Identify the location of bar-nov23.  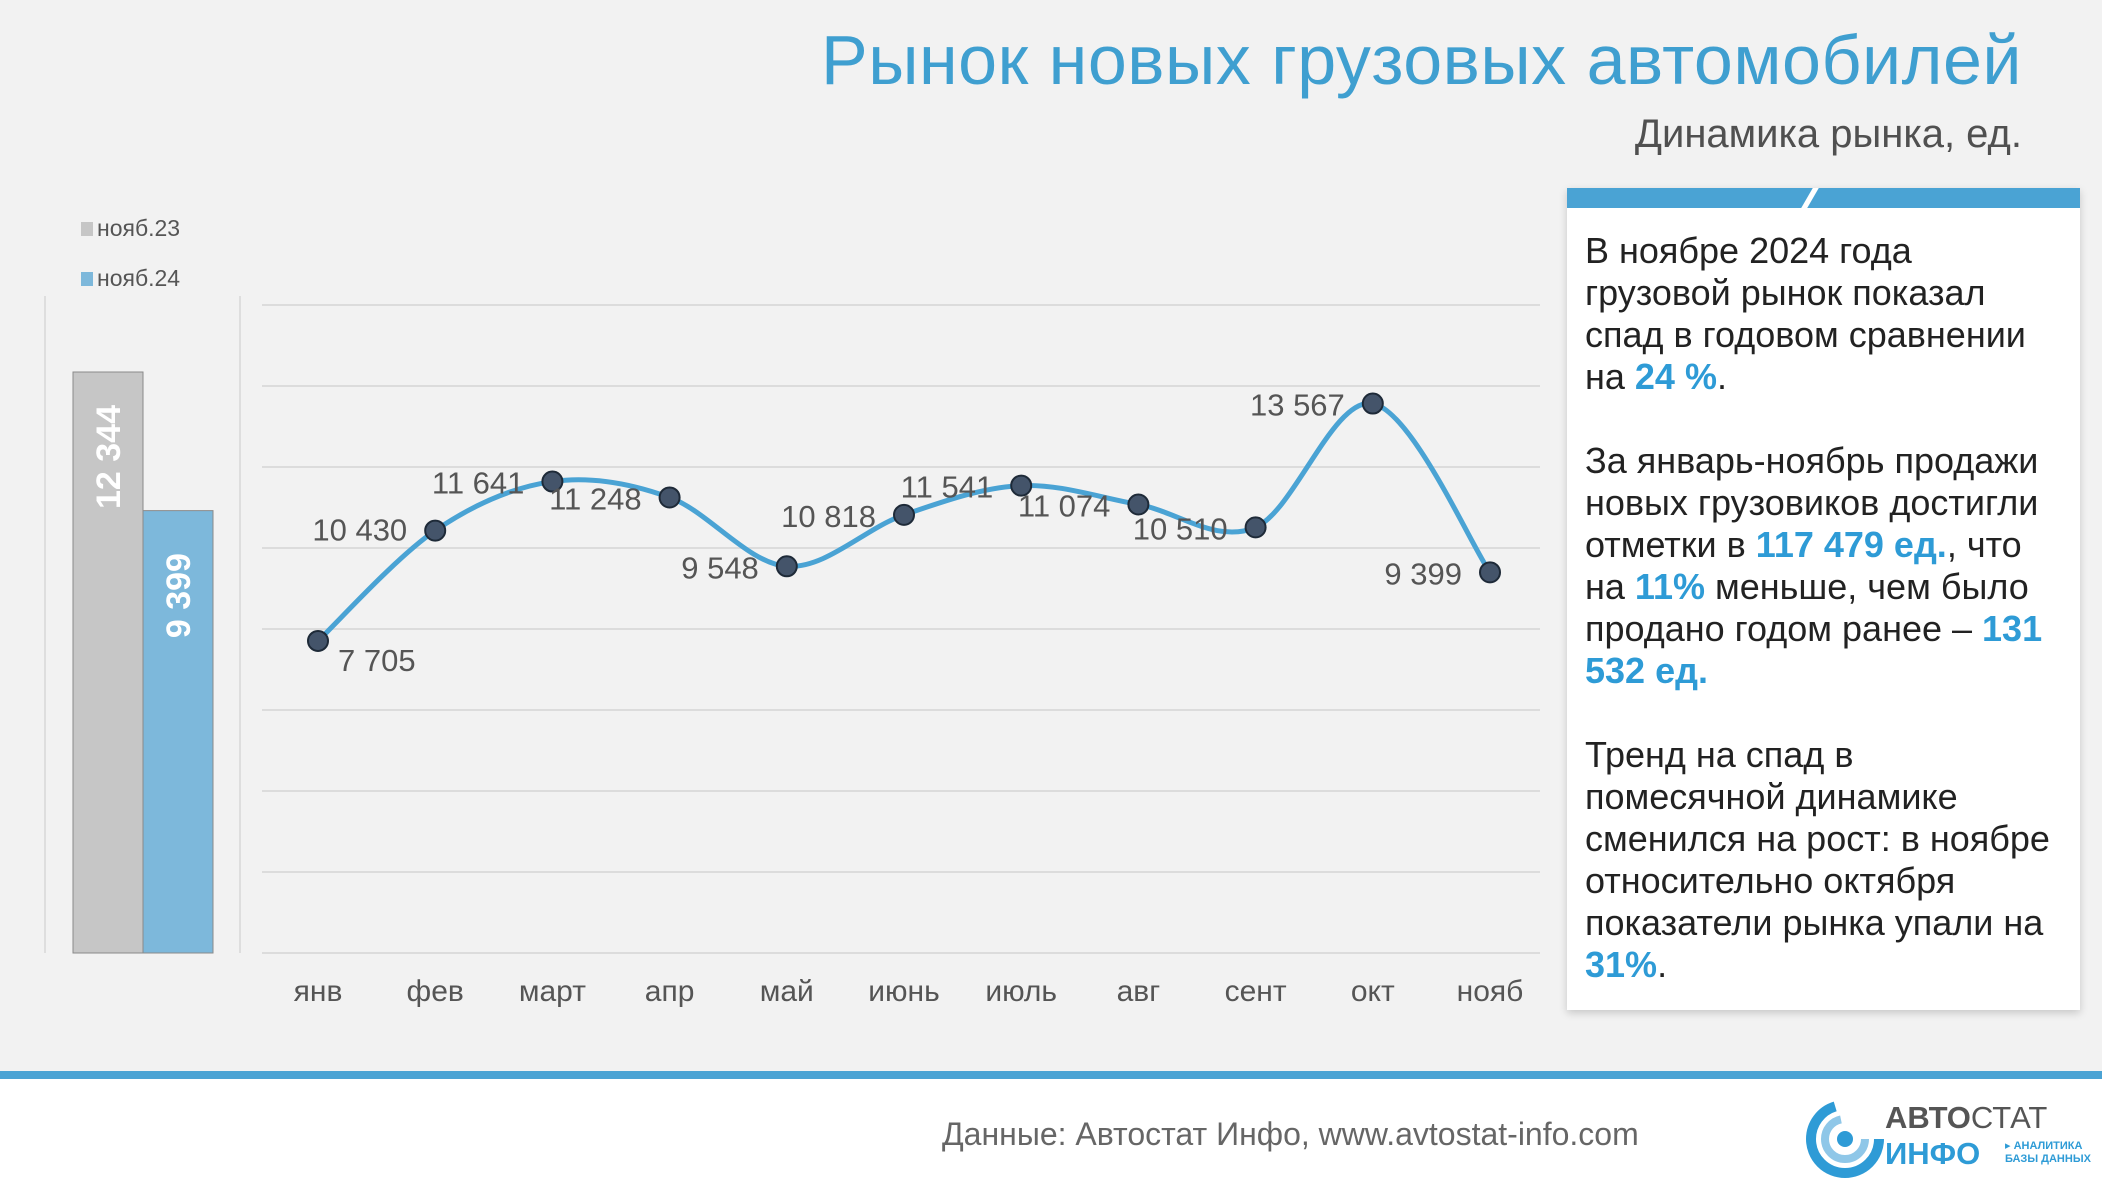
(108, 662).